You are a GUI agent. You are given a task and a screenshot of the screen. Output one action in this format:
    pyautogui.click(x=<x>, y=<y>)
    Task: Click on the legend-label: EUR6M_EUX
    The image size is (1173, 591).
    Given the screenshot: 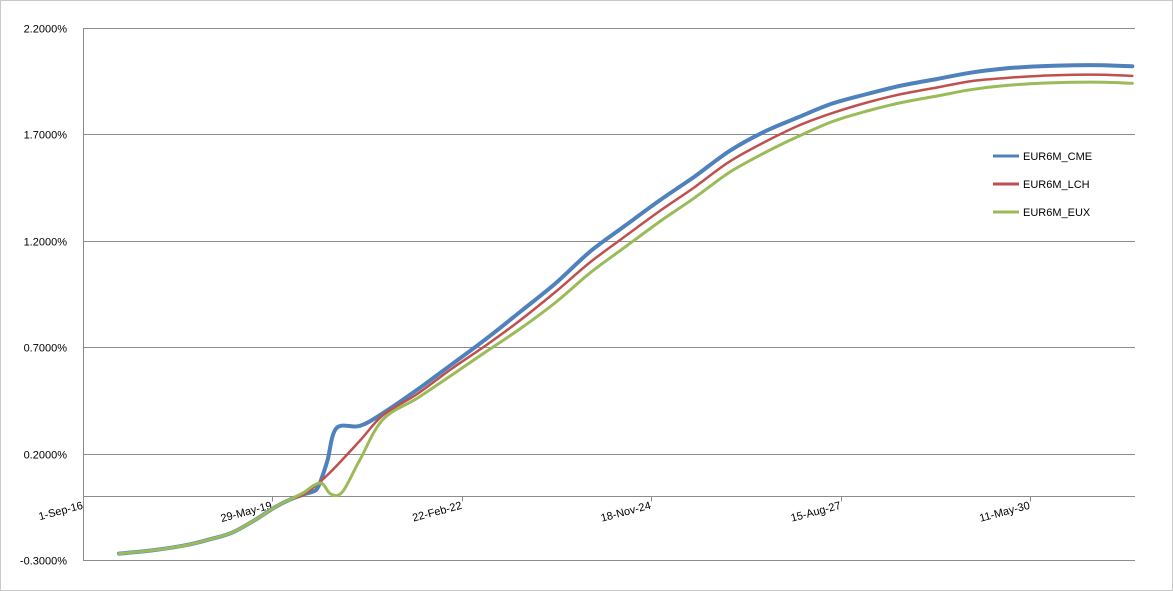 What is the action you would take?
    pyautogui.click(x=1057, y=213)
    